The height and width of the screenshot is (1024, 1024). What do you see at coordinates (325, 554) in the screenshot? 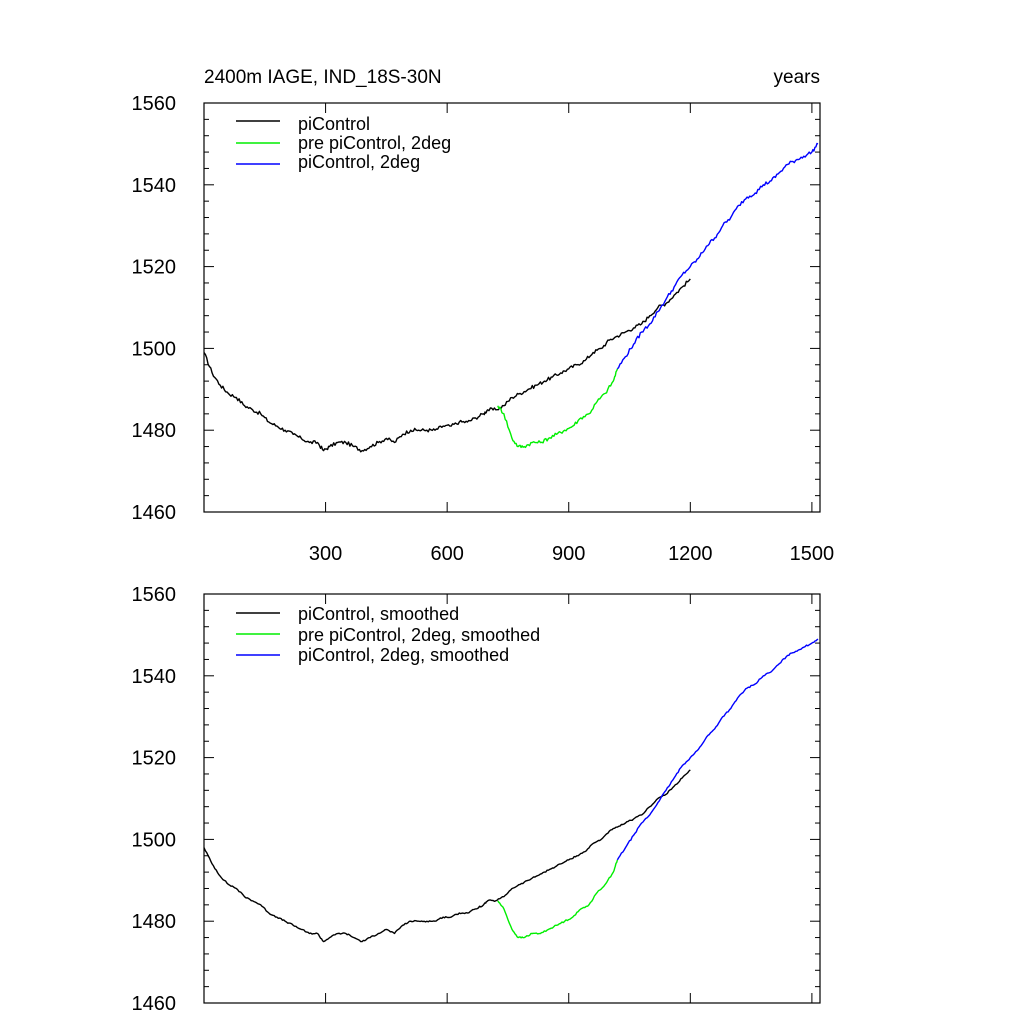
I see `x-tick-label: 300` at bounding box center [325, 554].